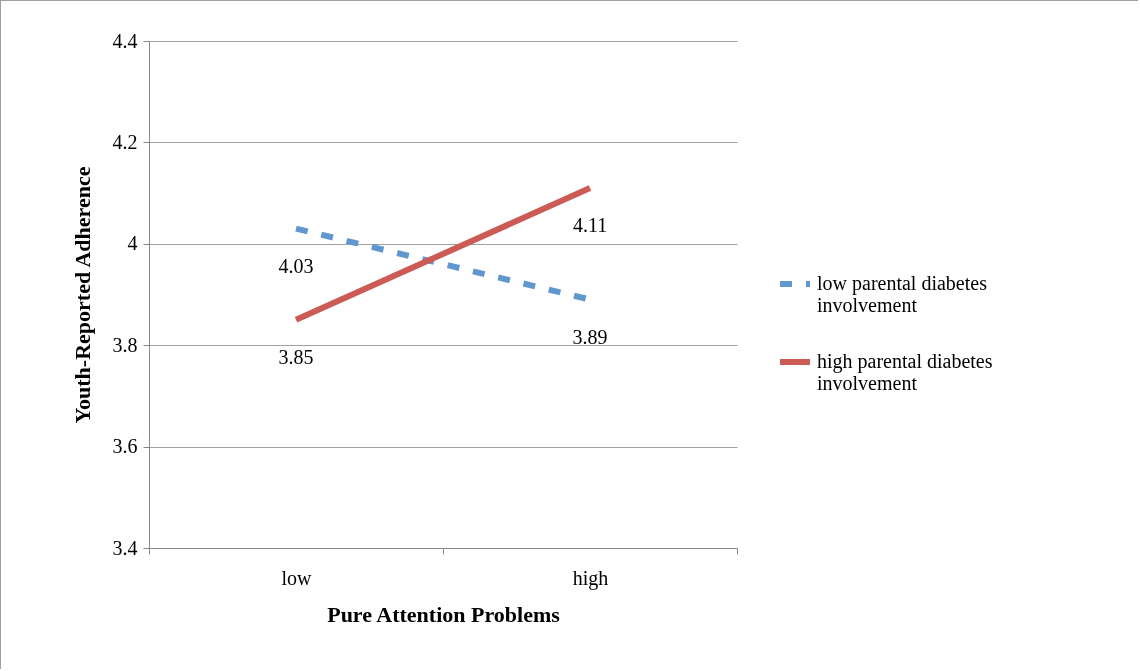 This screenshot has height=671, width=1140. Describe the element at coordinates (296, 265) in the screenshot. I see `data-label: 4.03` at that location.